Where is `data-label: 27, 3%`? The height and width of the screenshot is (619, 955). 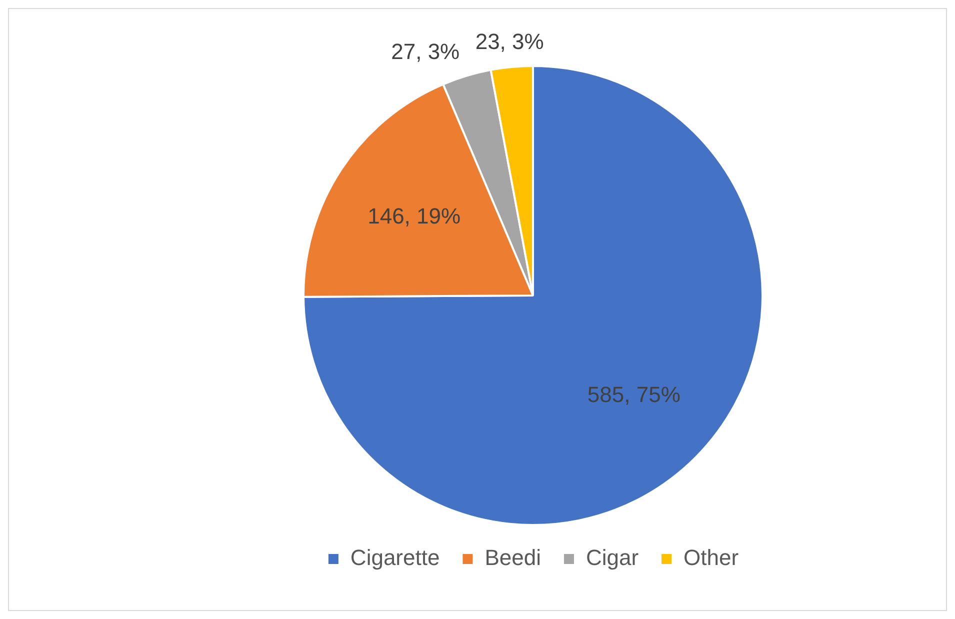 data-label: 27, 3% is located at coordinates (425, 51).